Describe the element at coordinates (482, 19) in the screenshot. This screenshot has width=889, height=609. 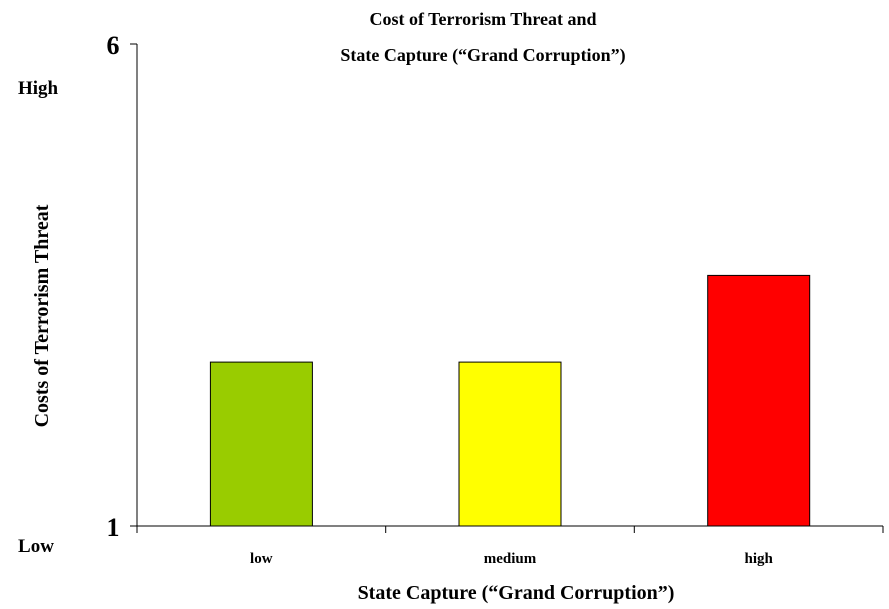
I see `chart-title-line-1: Cost of Terrorism Threat and` at that location.